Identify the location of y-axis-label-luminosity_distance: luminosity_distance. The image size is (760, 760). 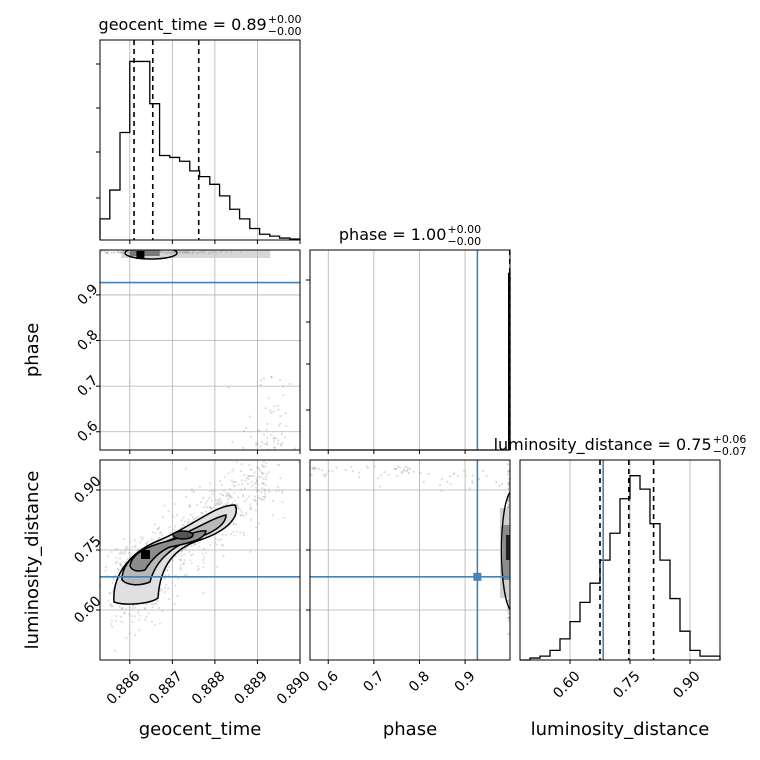
(32, 560).